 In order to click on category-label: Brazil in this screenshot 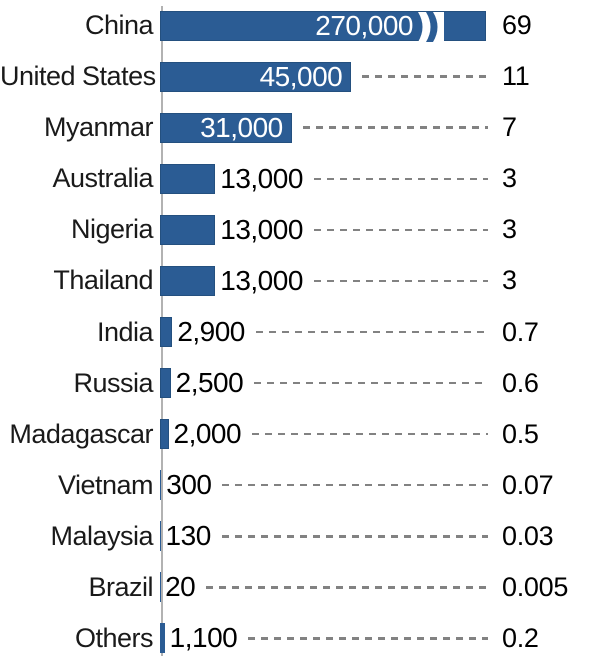, I will do `click(120, 586)`.